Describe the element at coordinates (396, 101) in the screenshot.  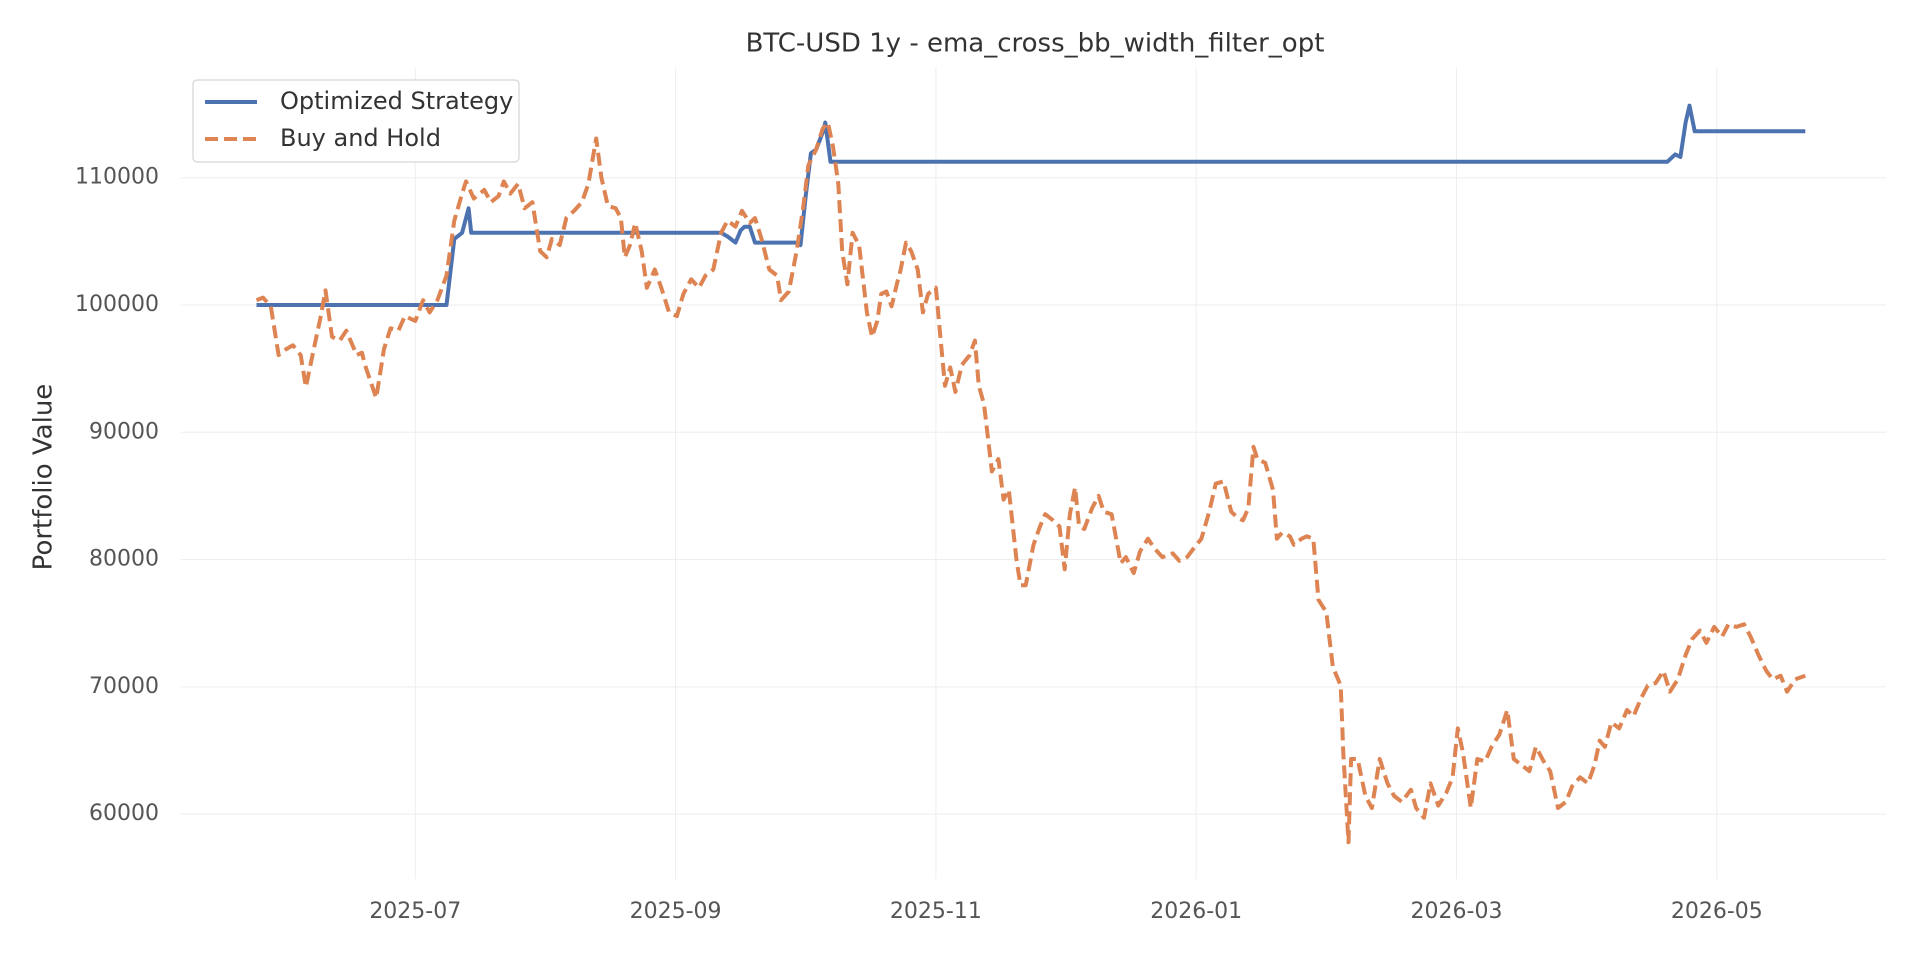
I see `legend-label: Optimized Strategy` at that location.